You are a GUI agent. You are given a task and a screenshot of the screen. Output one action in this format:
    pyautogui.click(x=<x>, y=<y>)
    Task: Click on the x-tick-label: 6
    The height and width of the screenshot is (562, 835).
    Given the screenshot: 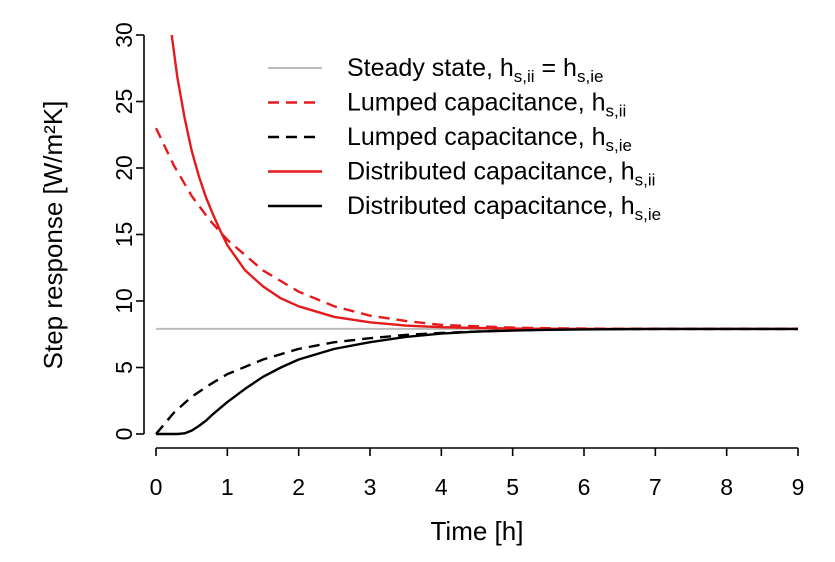 What is the action you would take?
    pyautogui.click(x=584, y=487)
    